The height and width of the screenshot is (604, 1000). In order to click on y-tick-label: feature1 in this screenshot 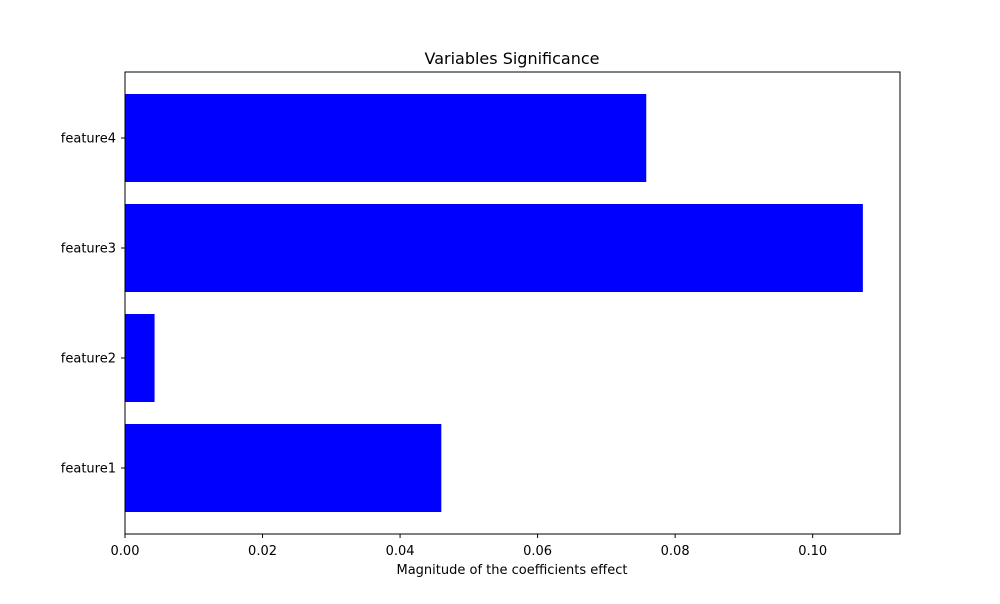, I will do `click(88, 469)`.